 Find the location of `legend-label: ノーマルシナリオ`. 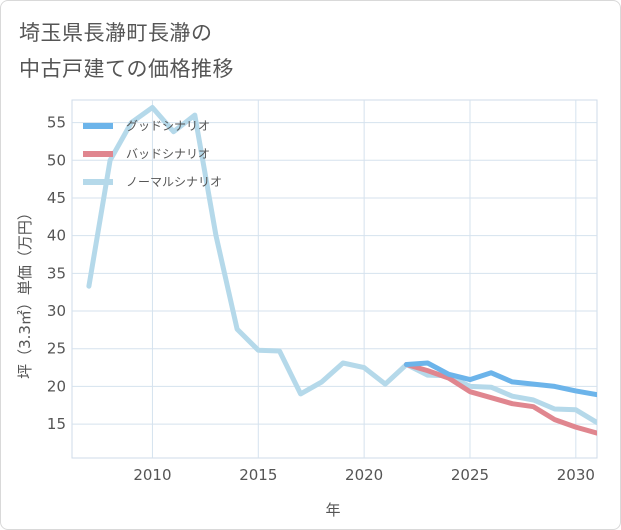

legend-label: ノーマルシナリオ is located at coordinates (174, 182).